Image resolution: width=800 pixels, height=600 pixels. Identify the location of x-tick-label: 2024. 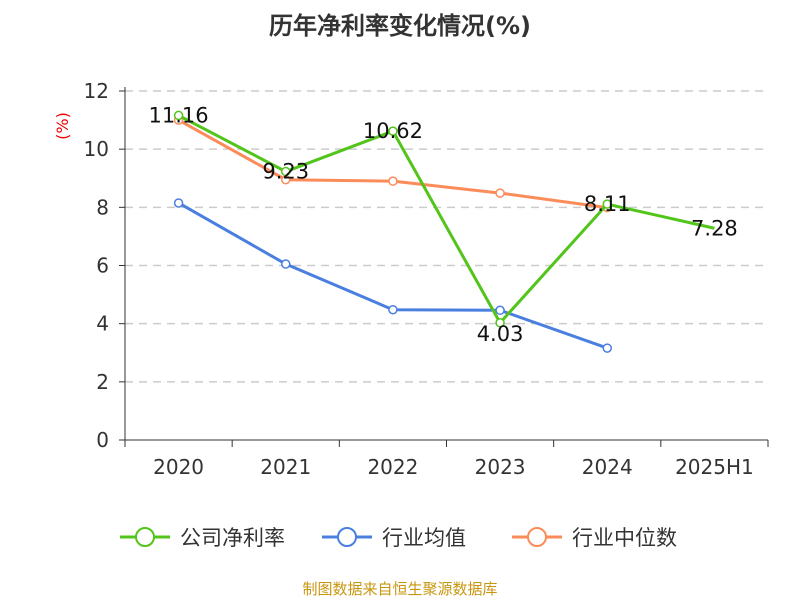
(607, 467).